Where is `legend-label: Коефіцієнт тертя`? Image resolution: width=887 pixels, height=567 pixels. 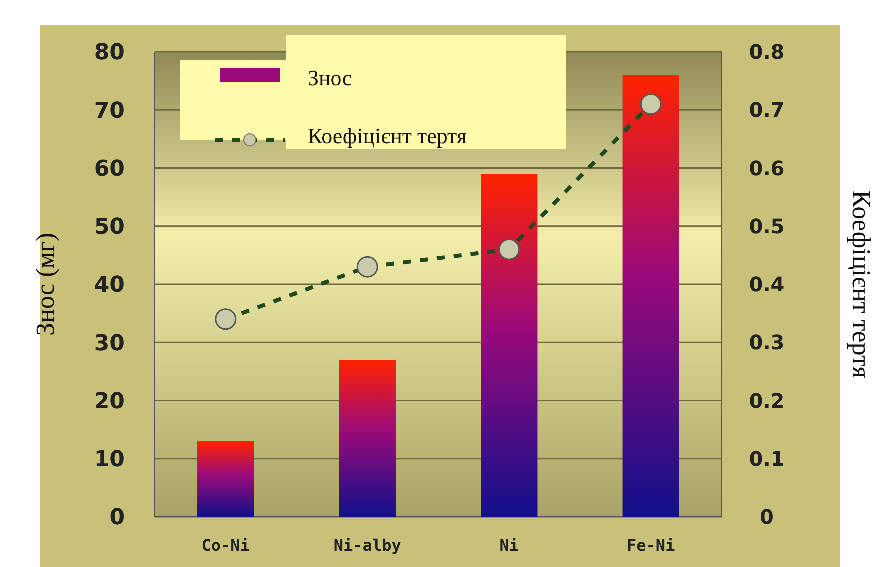 legend-label: Коефіцієнт тертя is located at coordinates (387, 136).